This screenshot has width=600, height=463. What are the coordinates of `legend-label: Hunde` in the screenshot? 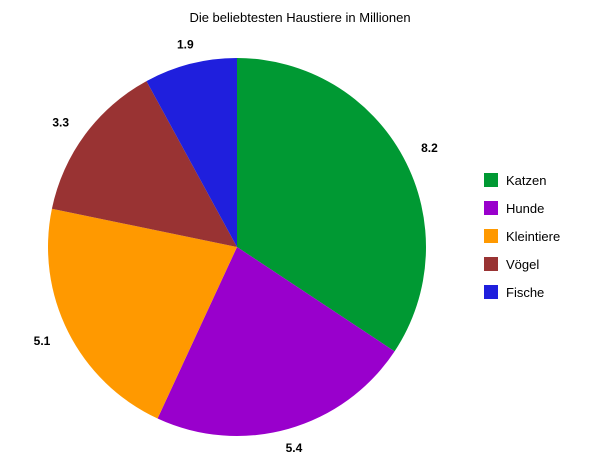 It's located at (525, 208).